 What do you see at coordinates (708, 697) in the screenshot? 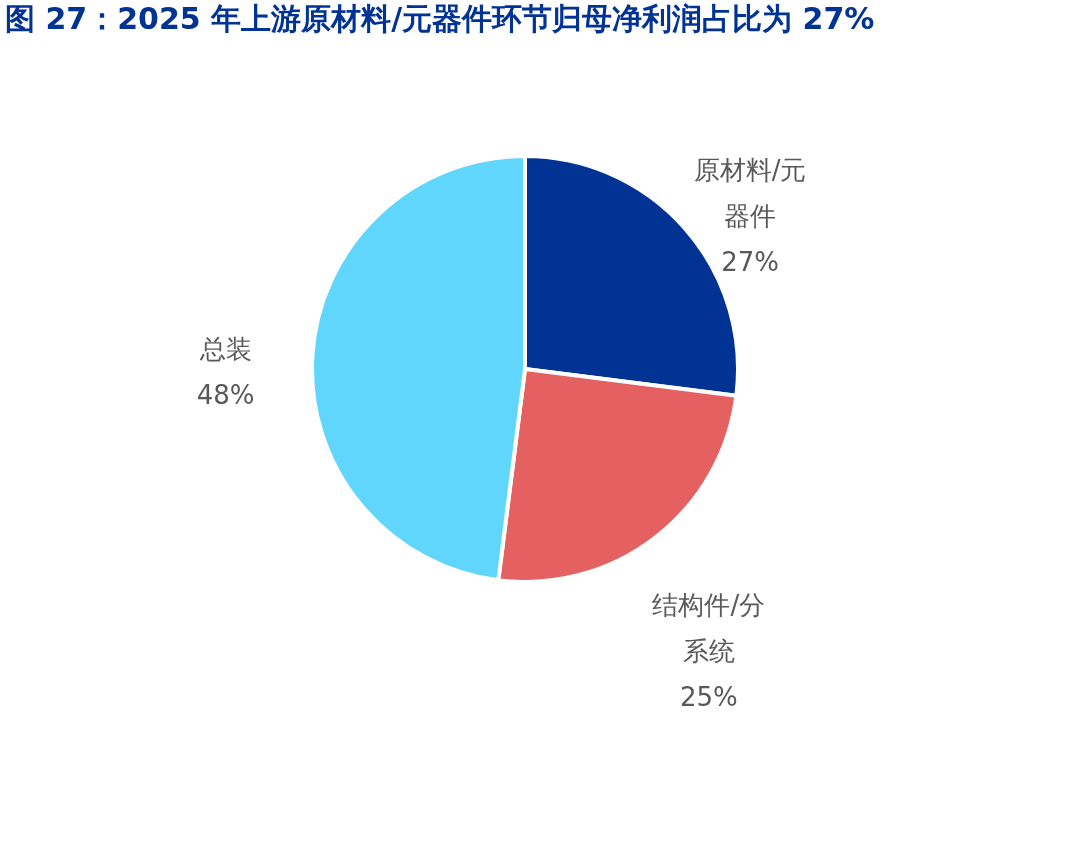
I see `data-label: 25%` at bounding box center [708, 697].